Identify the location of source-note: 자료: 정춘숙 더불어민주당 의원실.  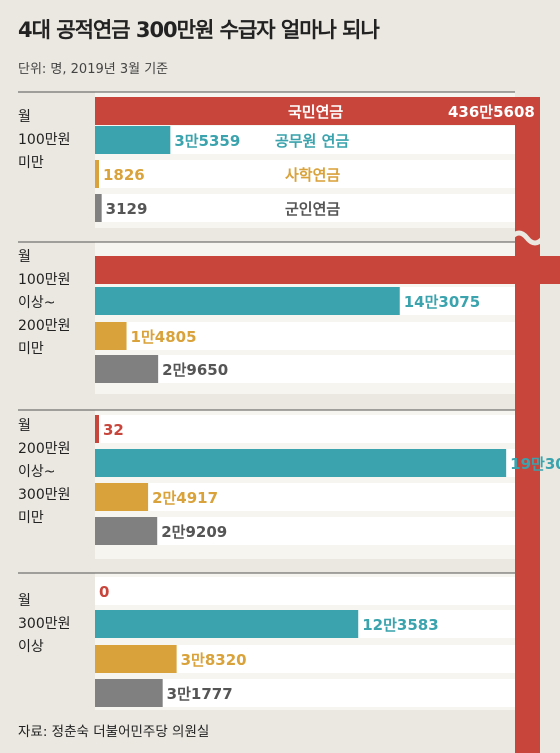
(114, 732).